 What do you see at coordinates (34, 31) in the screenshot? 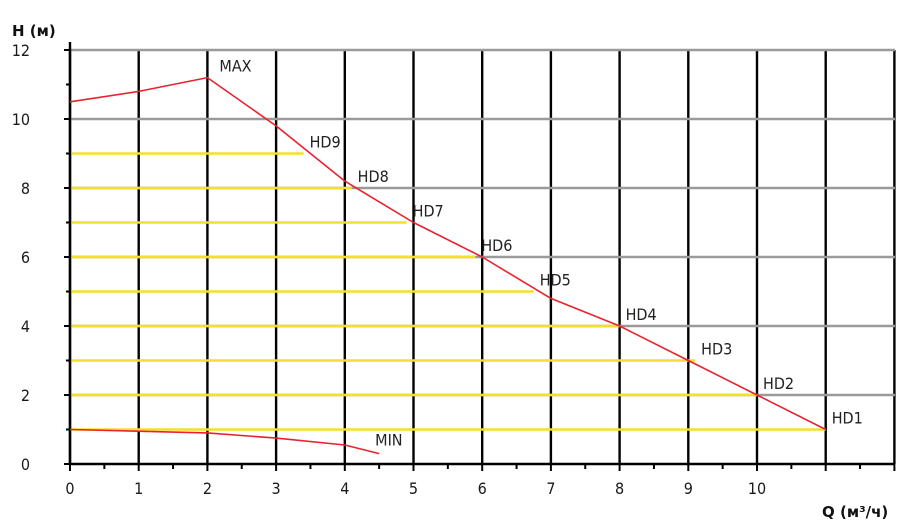
I see `y-axis-title: H (м)` at bounding box center [34, 31].